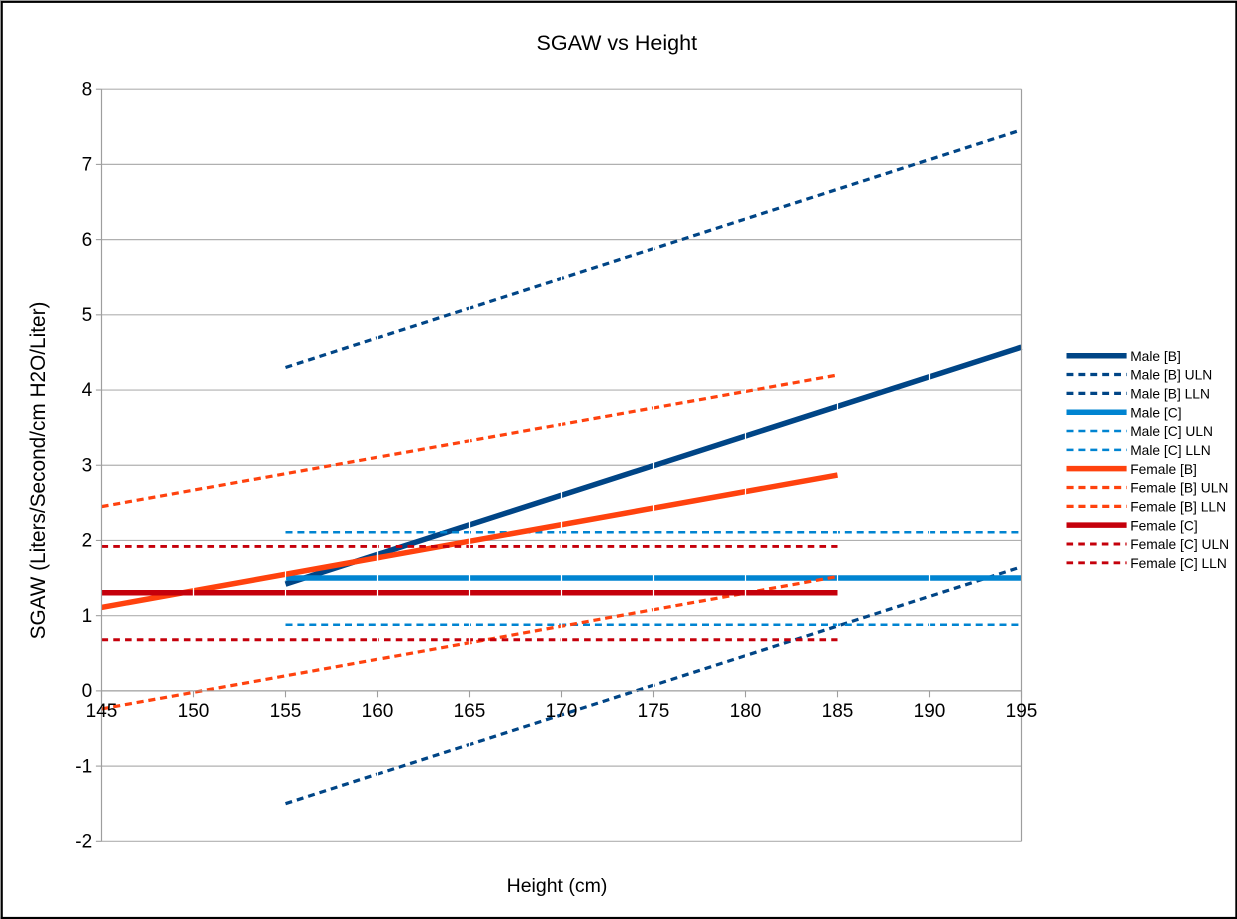 The width and height of the screenshot is (1237, 919). Describe the element at coordinates (87, 465) in the screenshot. I see `svg-text: 3` at that location.